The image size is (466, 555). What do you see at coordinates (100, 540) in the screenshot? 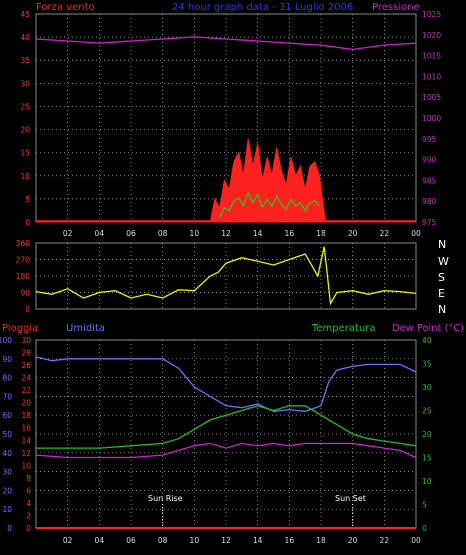
I see `x-tick-label-bottom: 04` at bounding box center [100, 540].